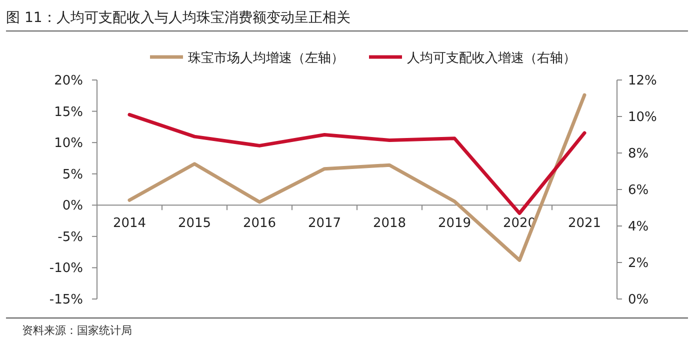  I want to click on y-tick-label: -5%, so click(70, 237).